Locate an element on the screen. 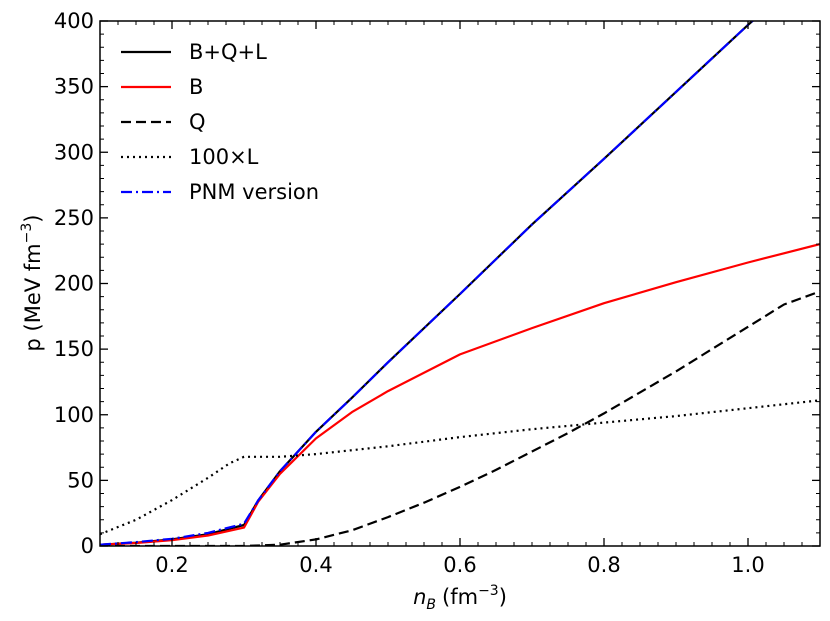 The image size is (830, 621). y-tick-label: 100 is located at coordinates (74, 415).